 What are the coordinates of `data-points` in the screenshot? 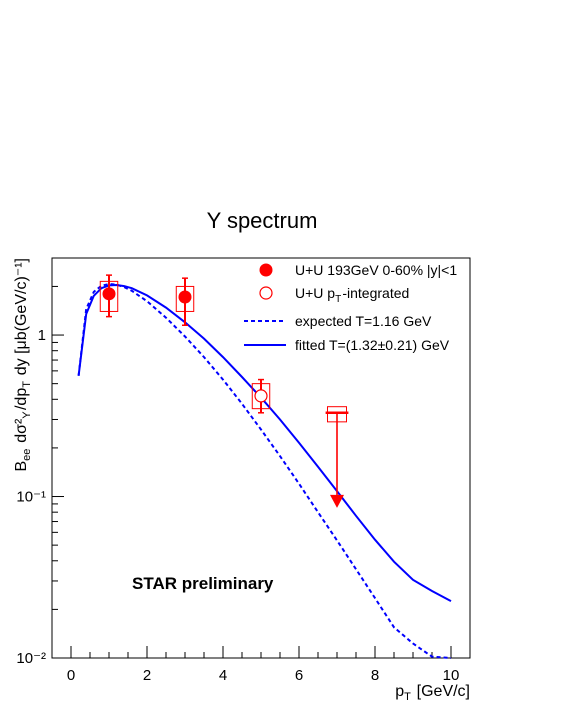 It's located at (224, 391).